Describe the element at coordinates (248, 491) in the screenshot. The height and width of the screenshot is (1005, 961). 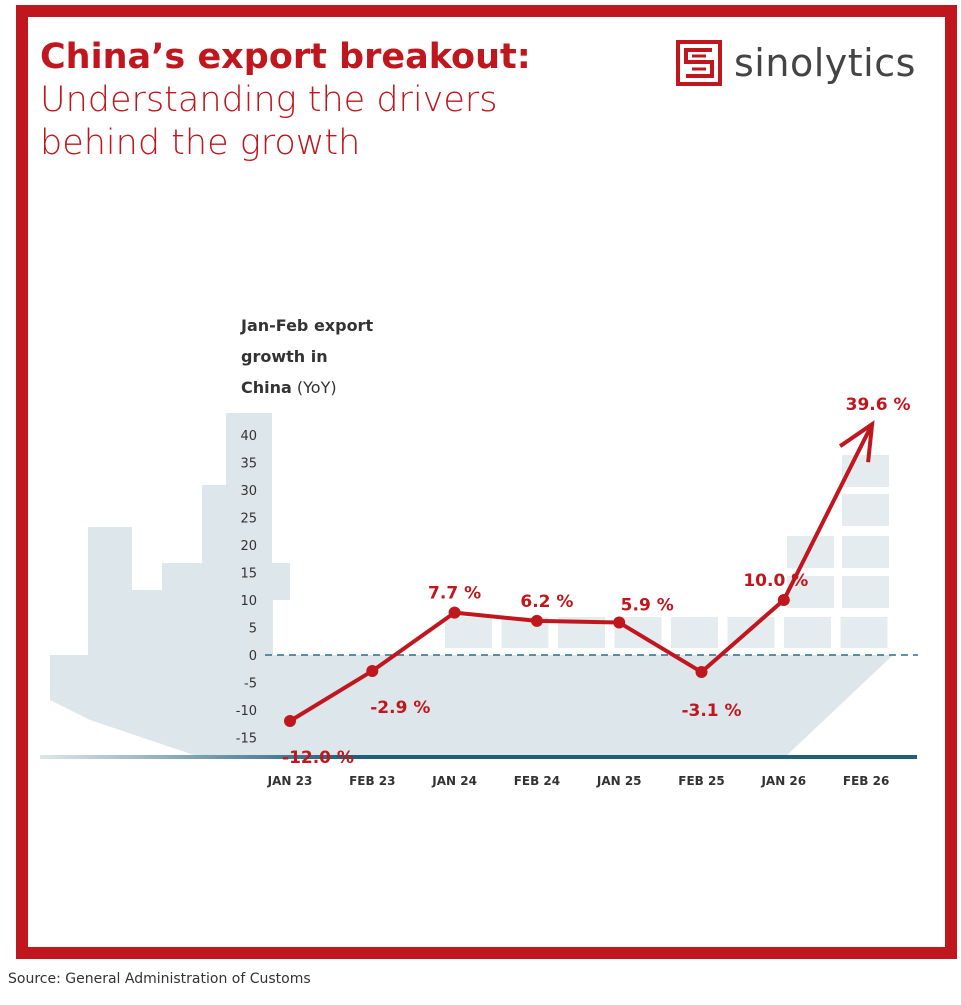
I see `y-tick-label: 30` at that location.